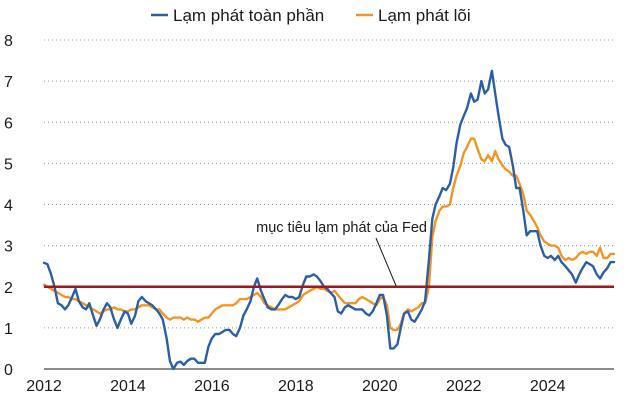  Describe the element at coordinates (8, 247) in the screenshot. I see `y-tick-label: 3` at that location.